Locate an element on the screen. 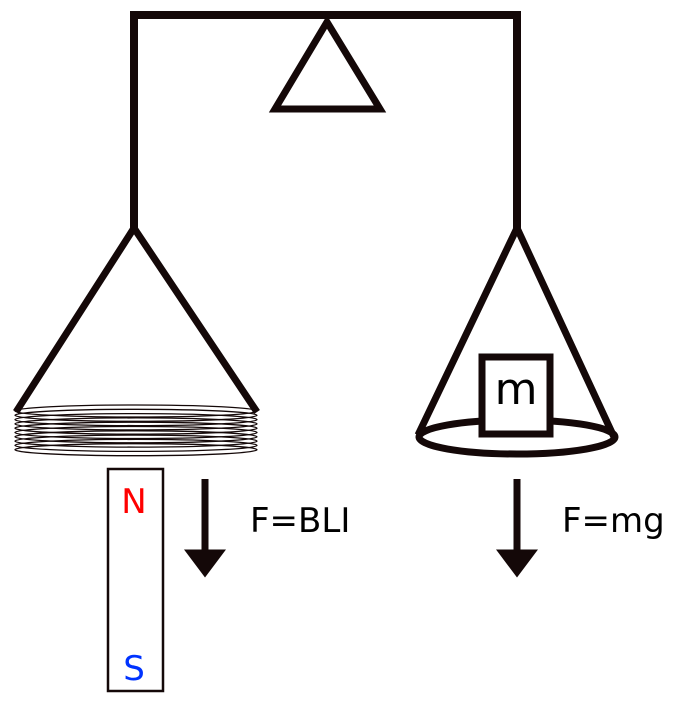 The height and width of the screenshot is (705, 688). coil is located at coordinates (136, 430).